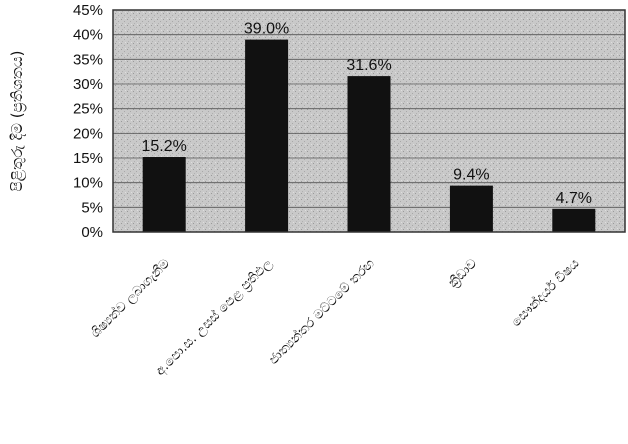 The width and height of the screenshot is (628, 444). Describe the element at coordinates (368, 65) in the screenshot. I see `data-label: 31.6%` at that location.